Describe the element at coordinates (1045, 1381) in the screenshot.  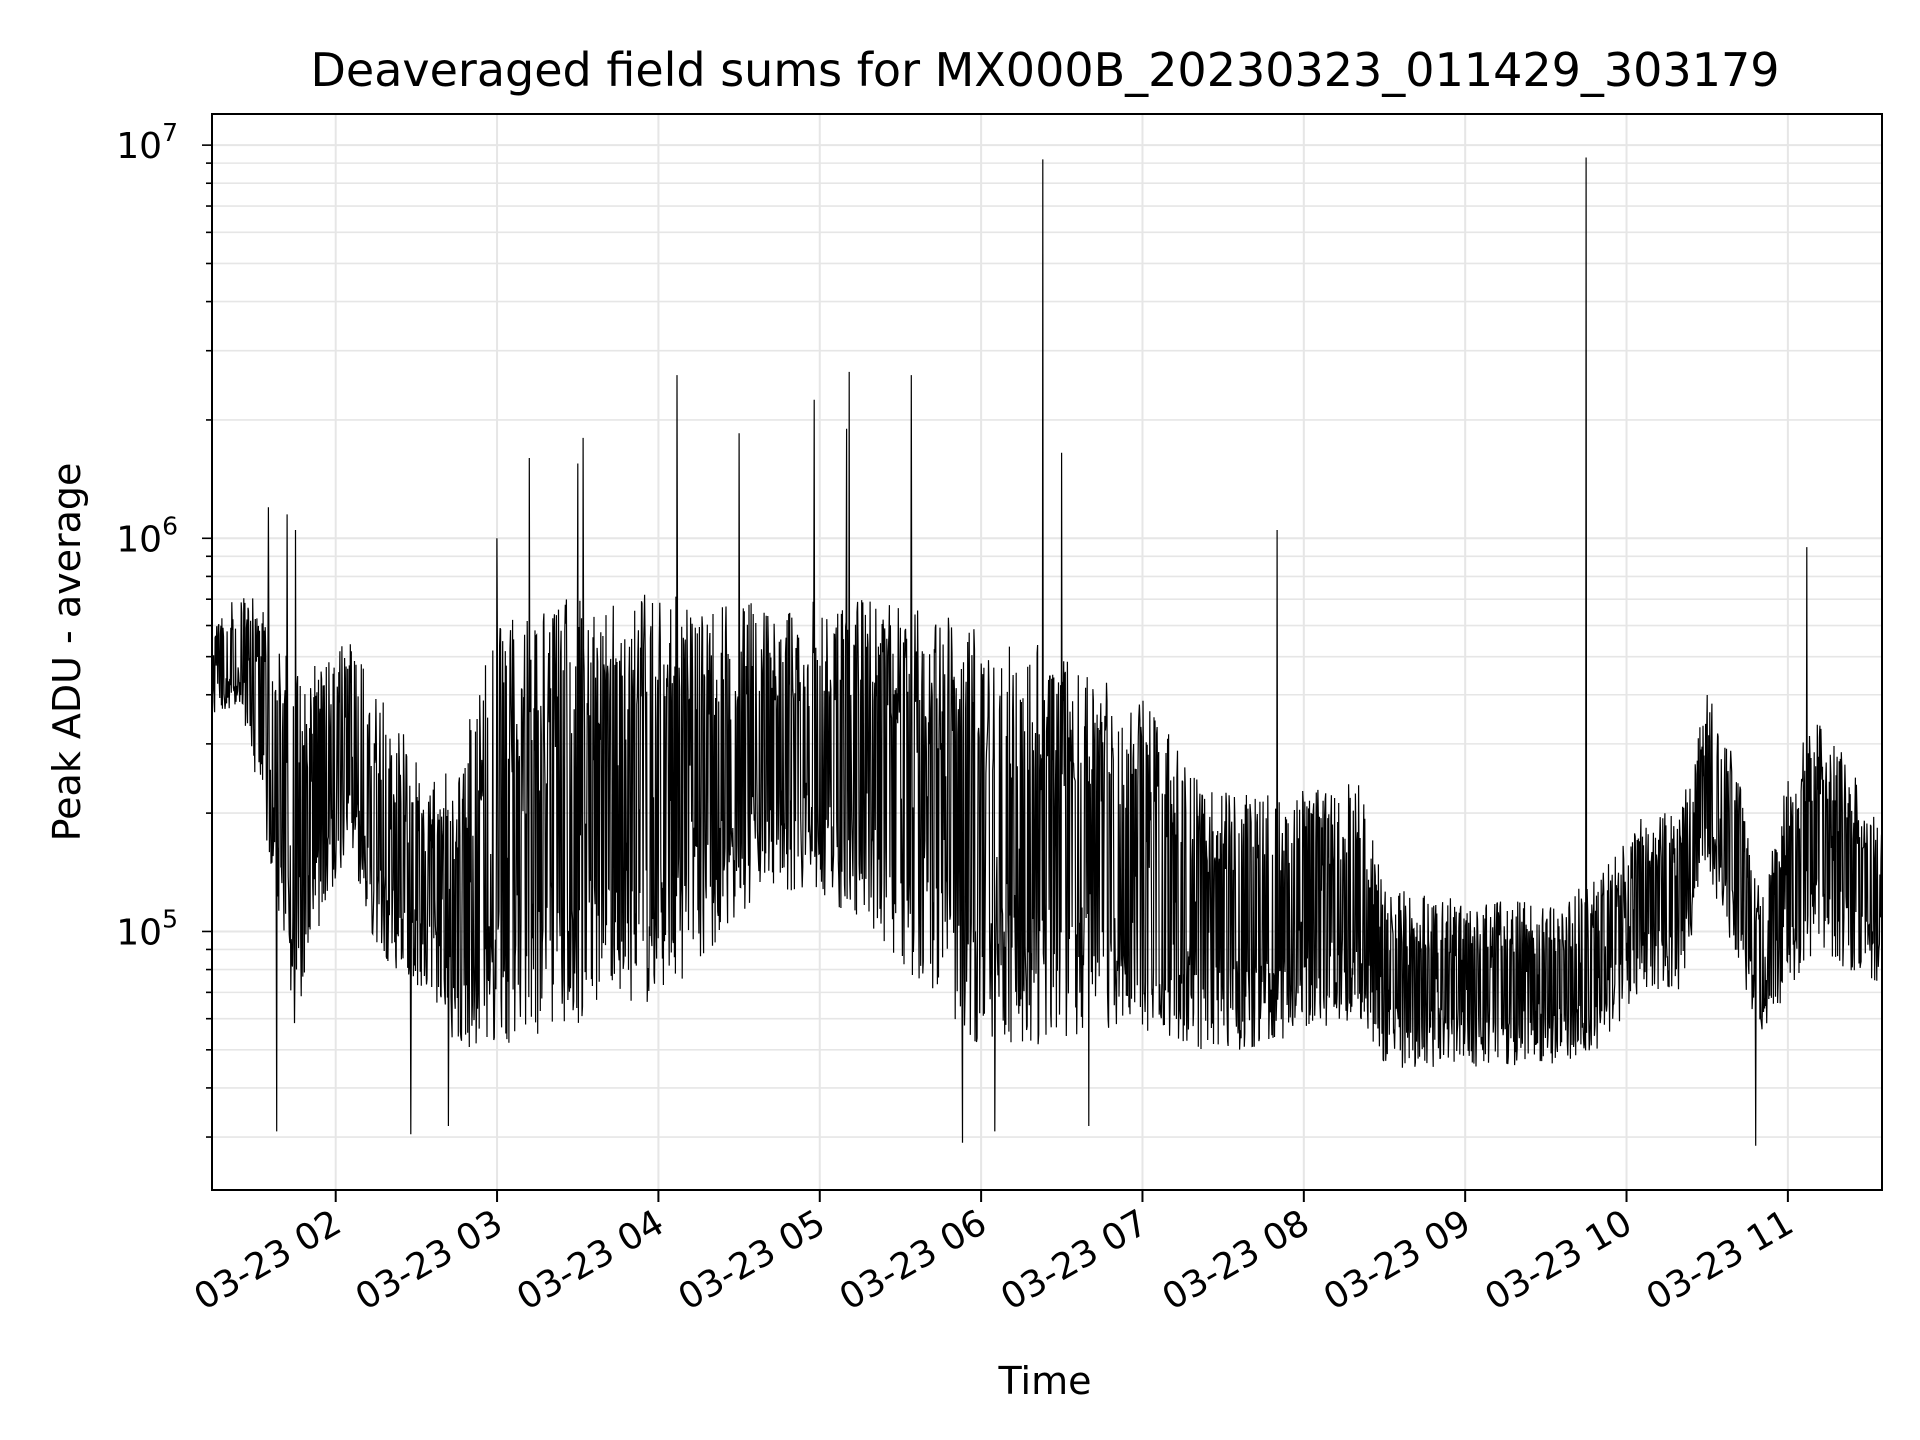
I see `x-axis-label: Time` at that location.